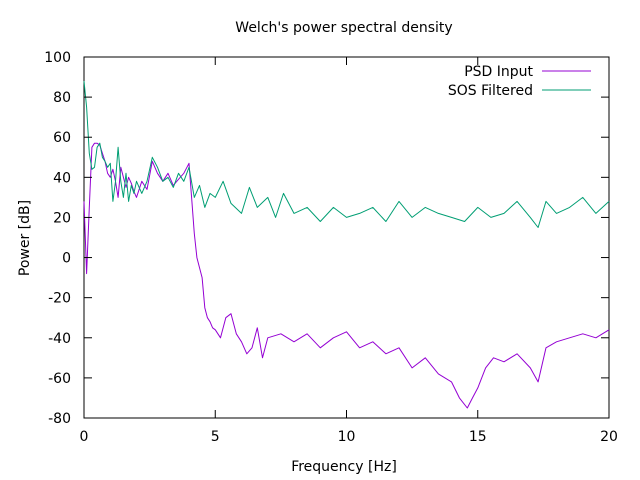  I want to click on y-tick-label: -20, so click(59, 299).